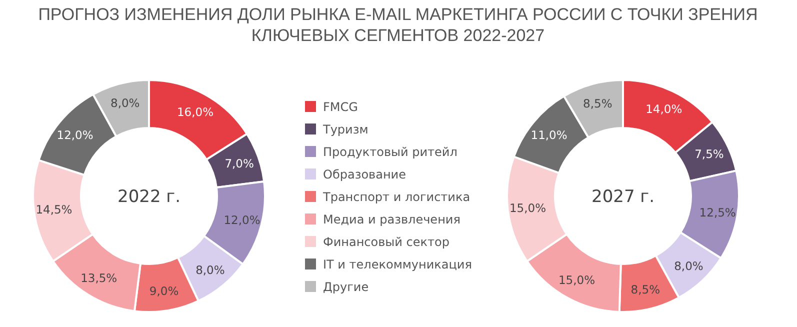 The image size is (797, 327). I want to click on legend-label: Туризм, so click(345, 129).